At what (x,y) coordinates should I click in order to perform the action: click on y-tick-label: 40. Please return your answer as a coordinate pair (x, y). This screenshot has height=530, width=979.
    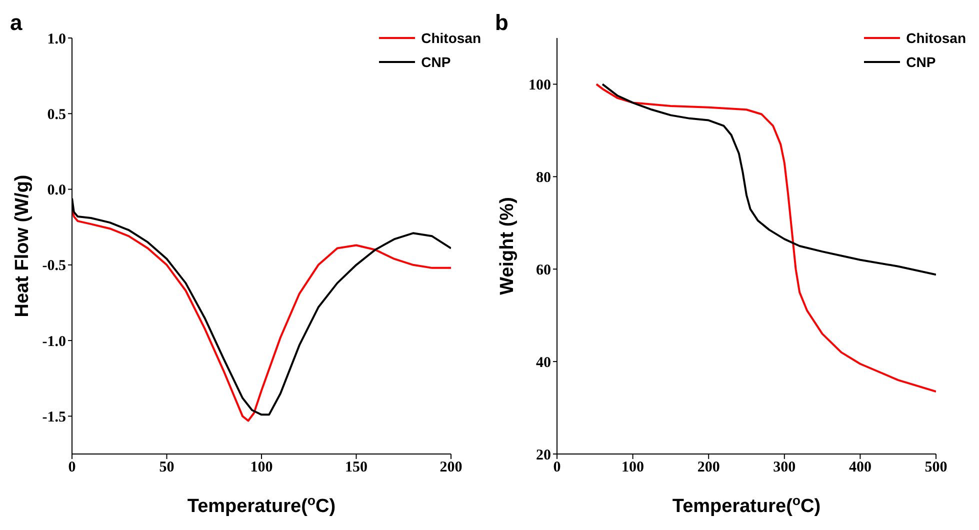
    Looking at the image, I should click on (543, 362).